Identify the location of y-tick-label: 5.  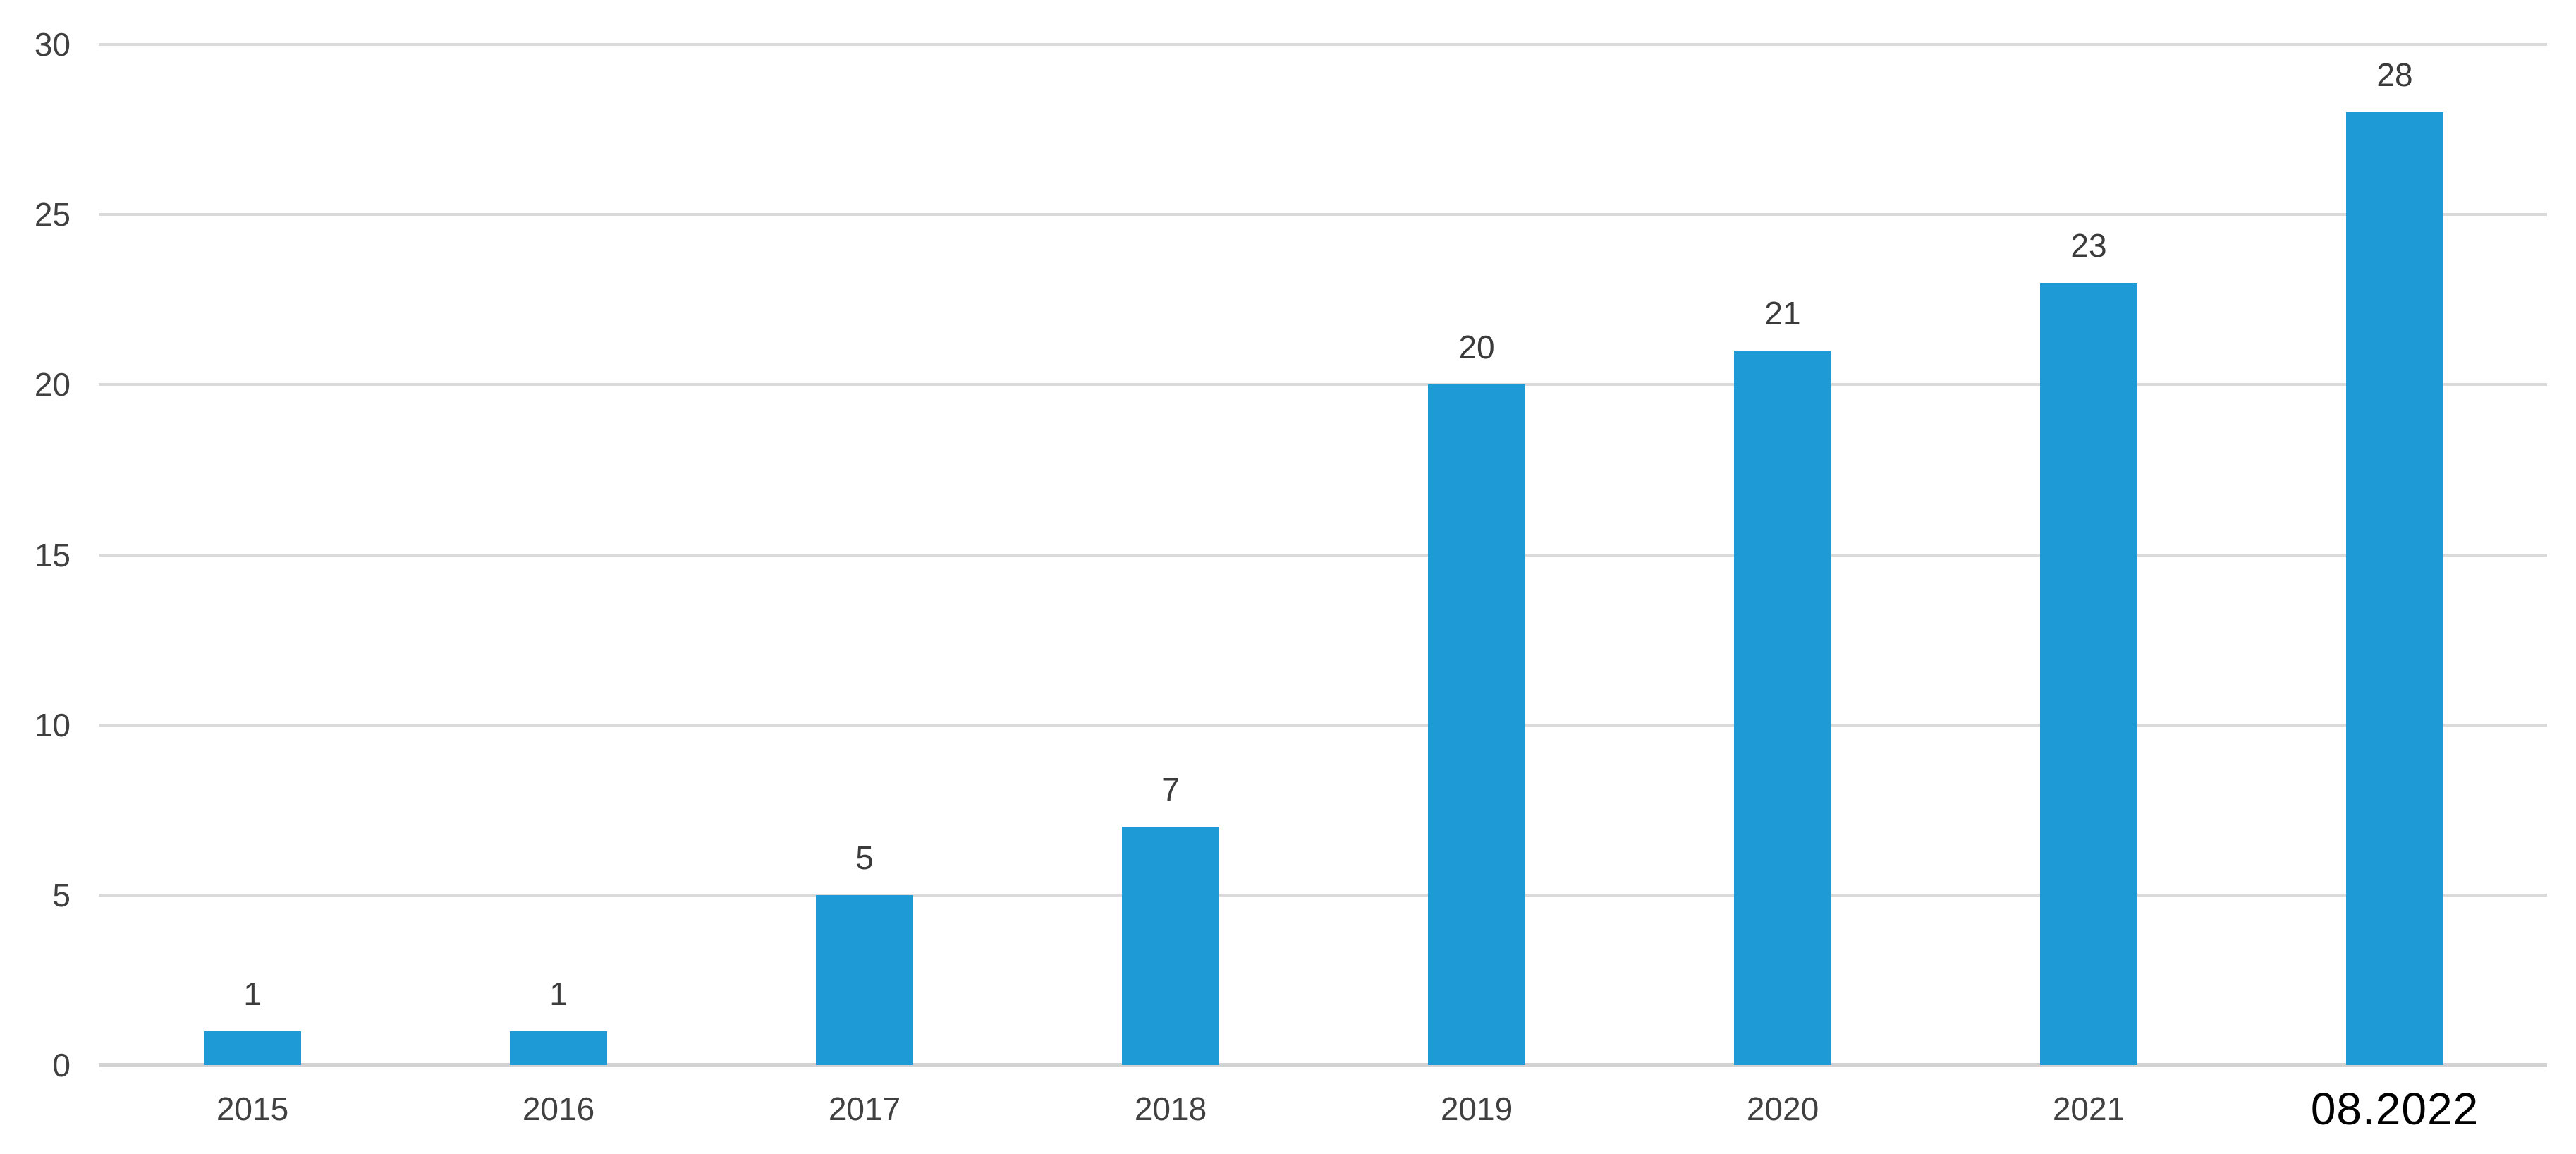
(62, 894).